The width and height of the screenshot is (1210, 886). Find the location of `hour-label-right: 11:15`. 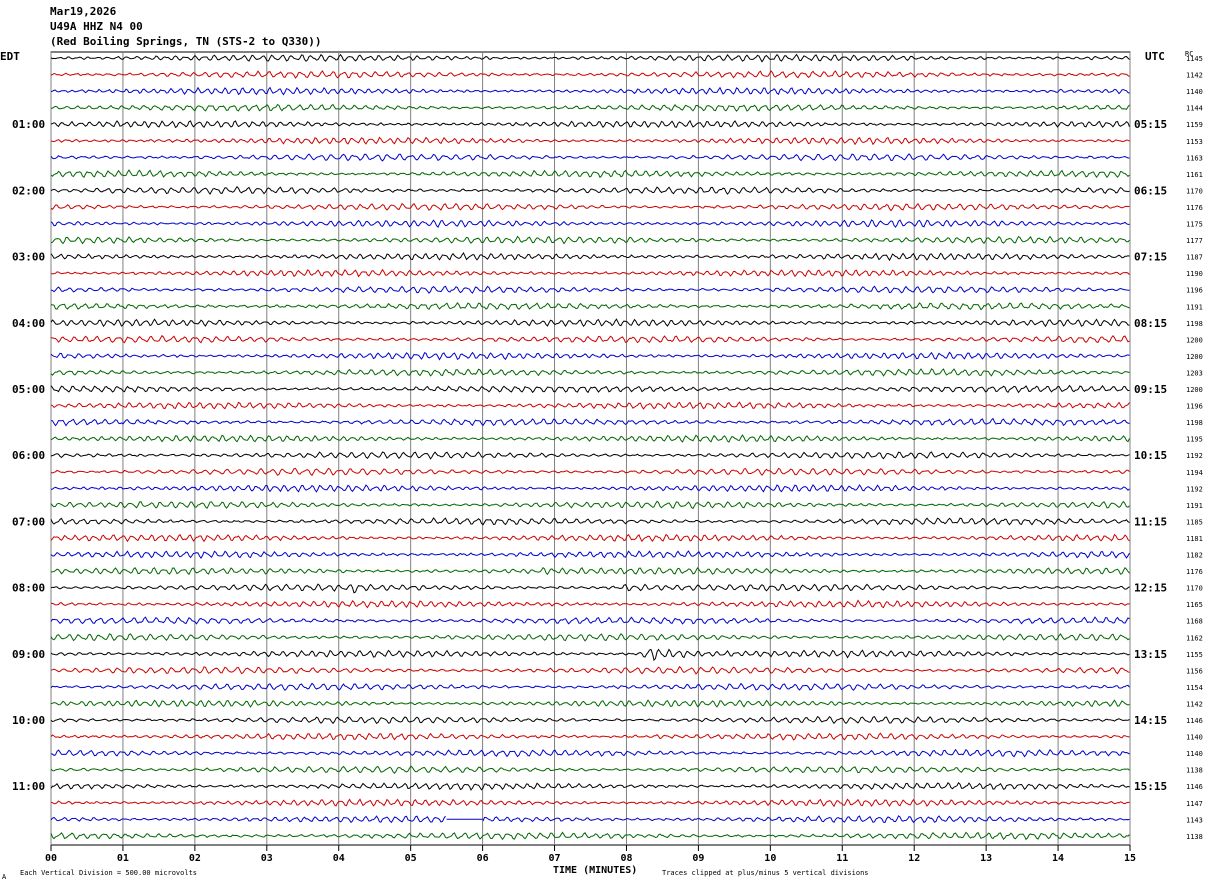

hour-label-right: 11:15 is located at coordinates (1150, 521).